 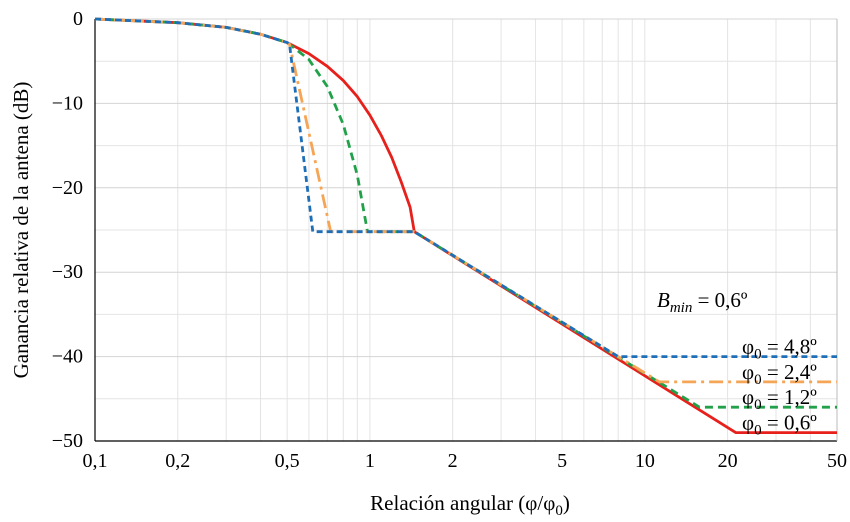 What do you see at coordinates (559, 511) in the screenshot?
I see `x-axis-label-sub: 0` at bounding box center [559, 511].